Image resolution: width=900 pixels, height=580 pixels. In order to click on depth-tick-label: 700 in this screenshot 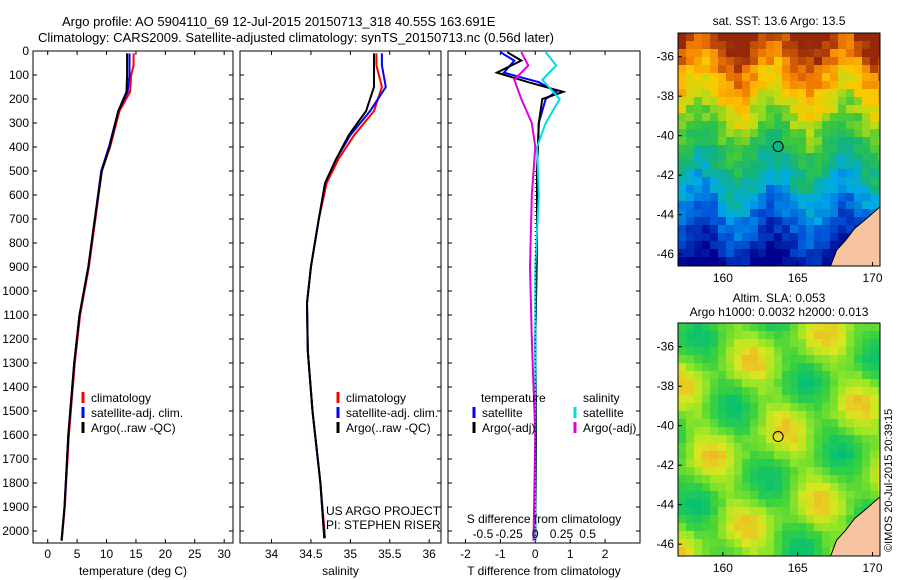, I will do `click(19, 219)`.